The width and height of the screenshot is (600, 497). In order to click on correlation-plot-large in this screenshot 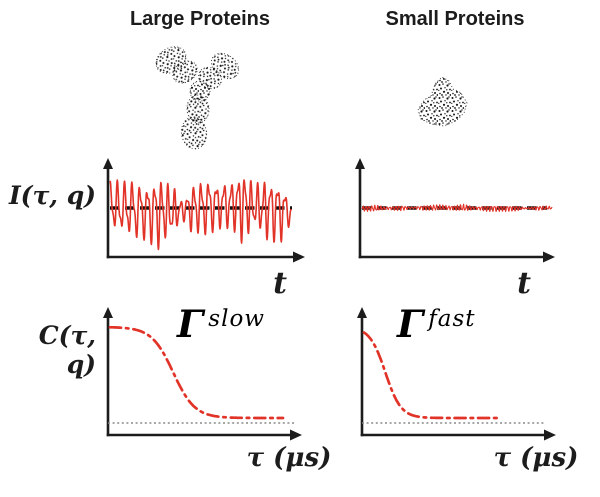, I will do `click(202, 374)`.